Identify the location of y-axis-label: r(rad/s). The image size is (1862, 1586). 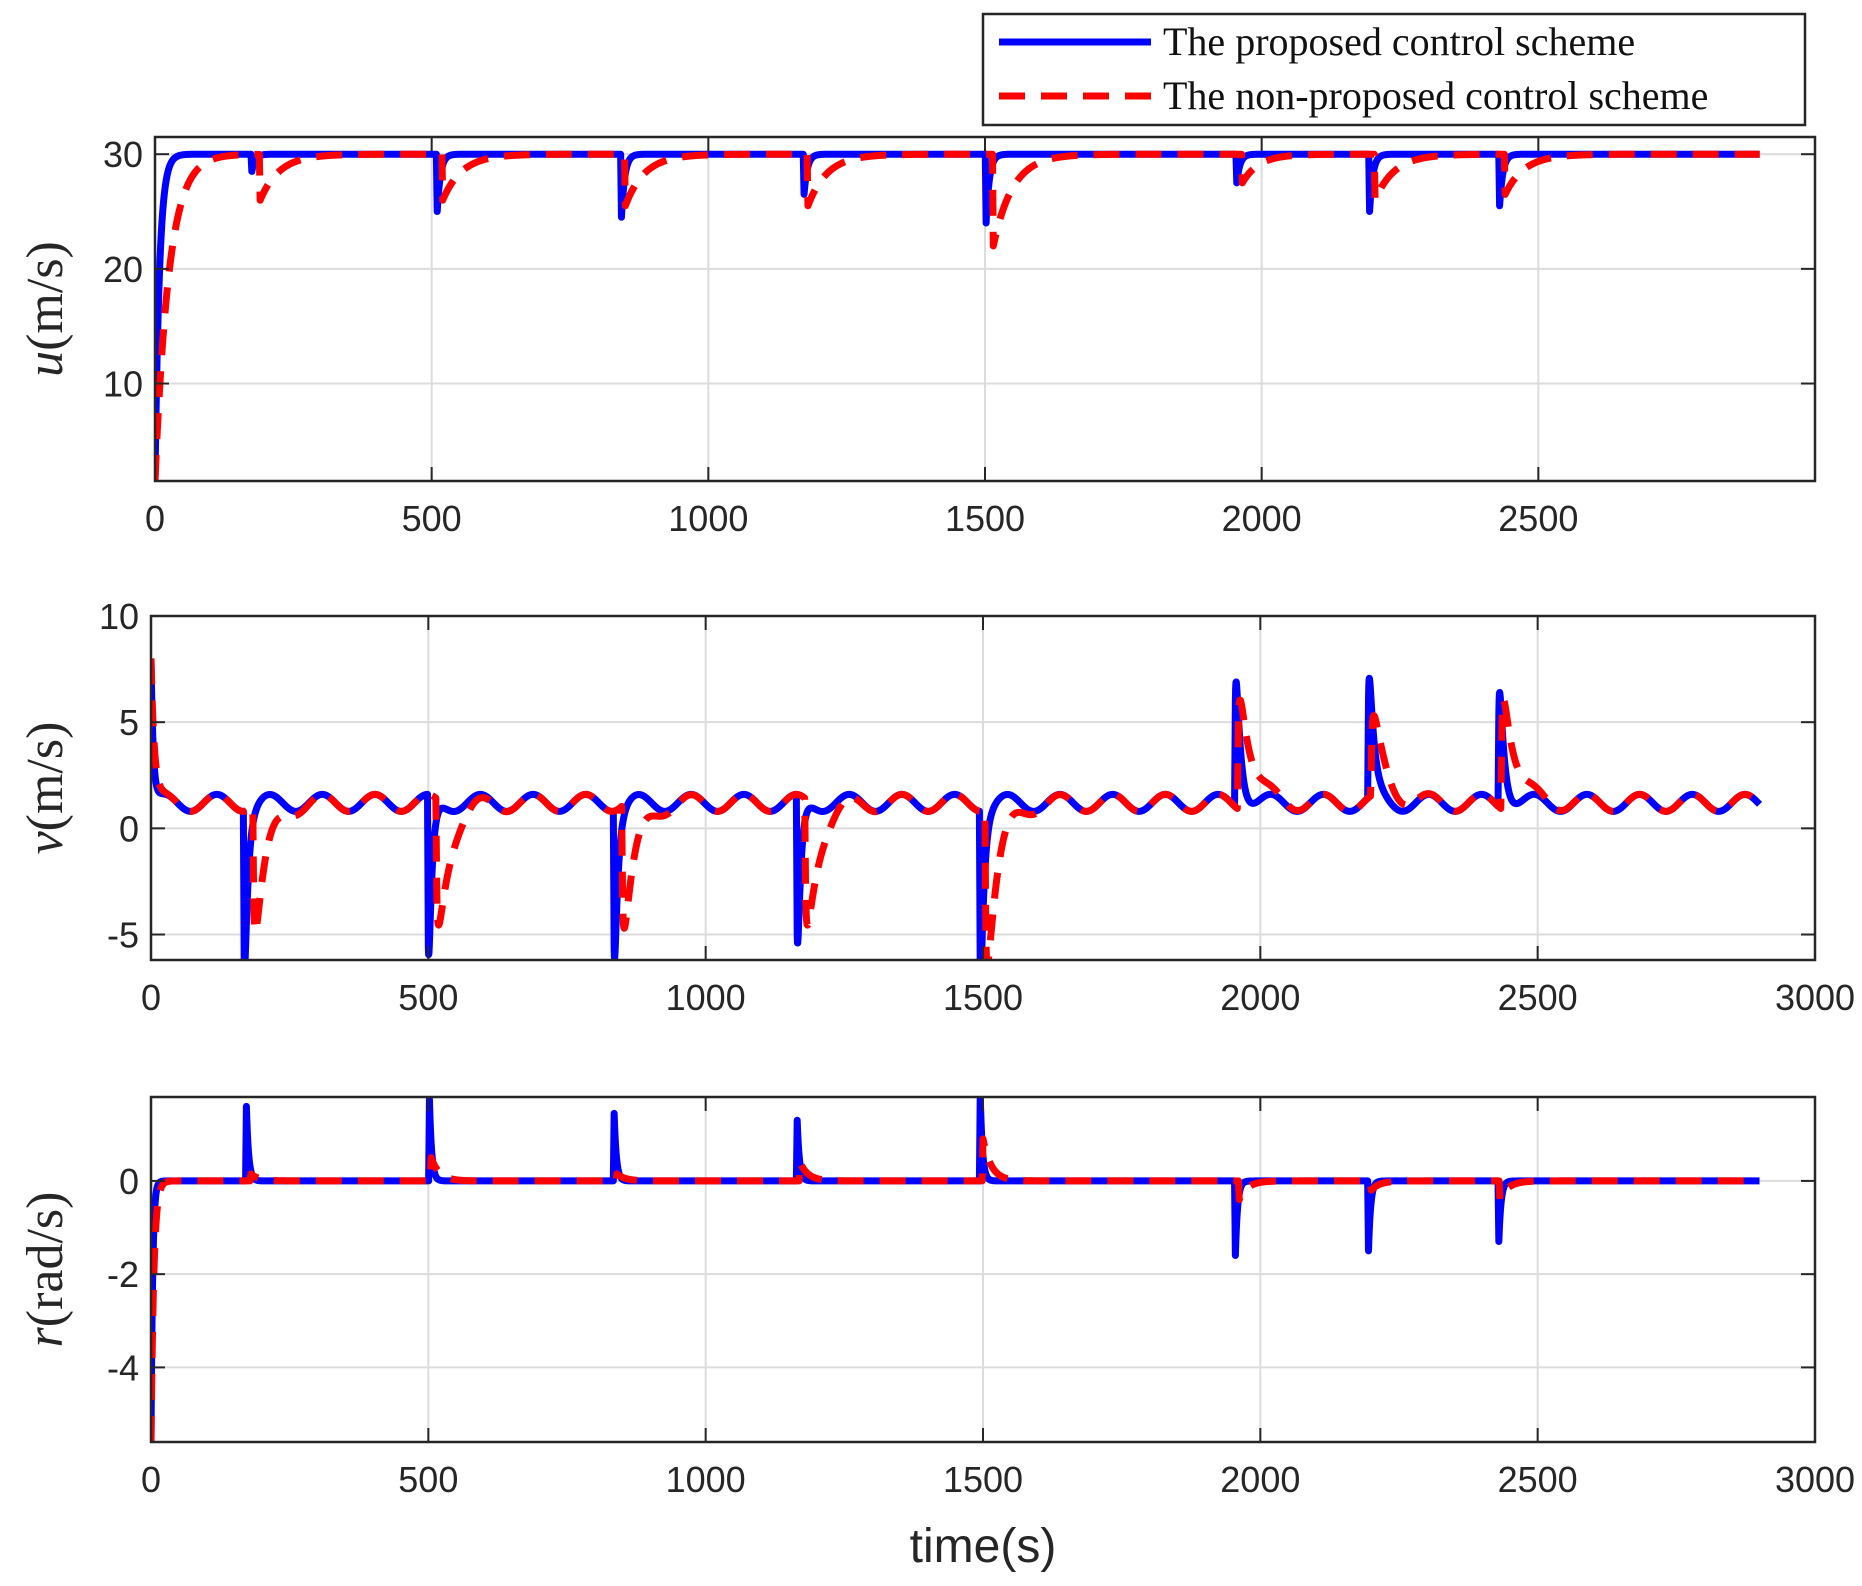
(45, 1270).